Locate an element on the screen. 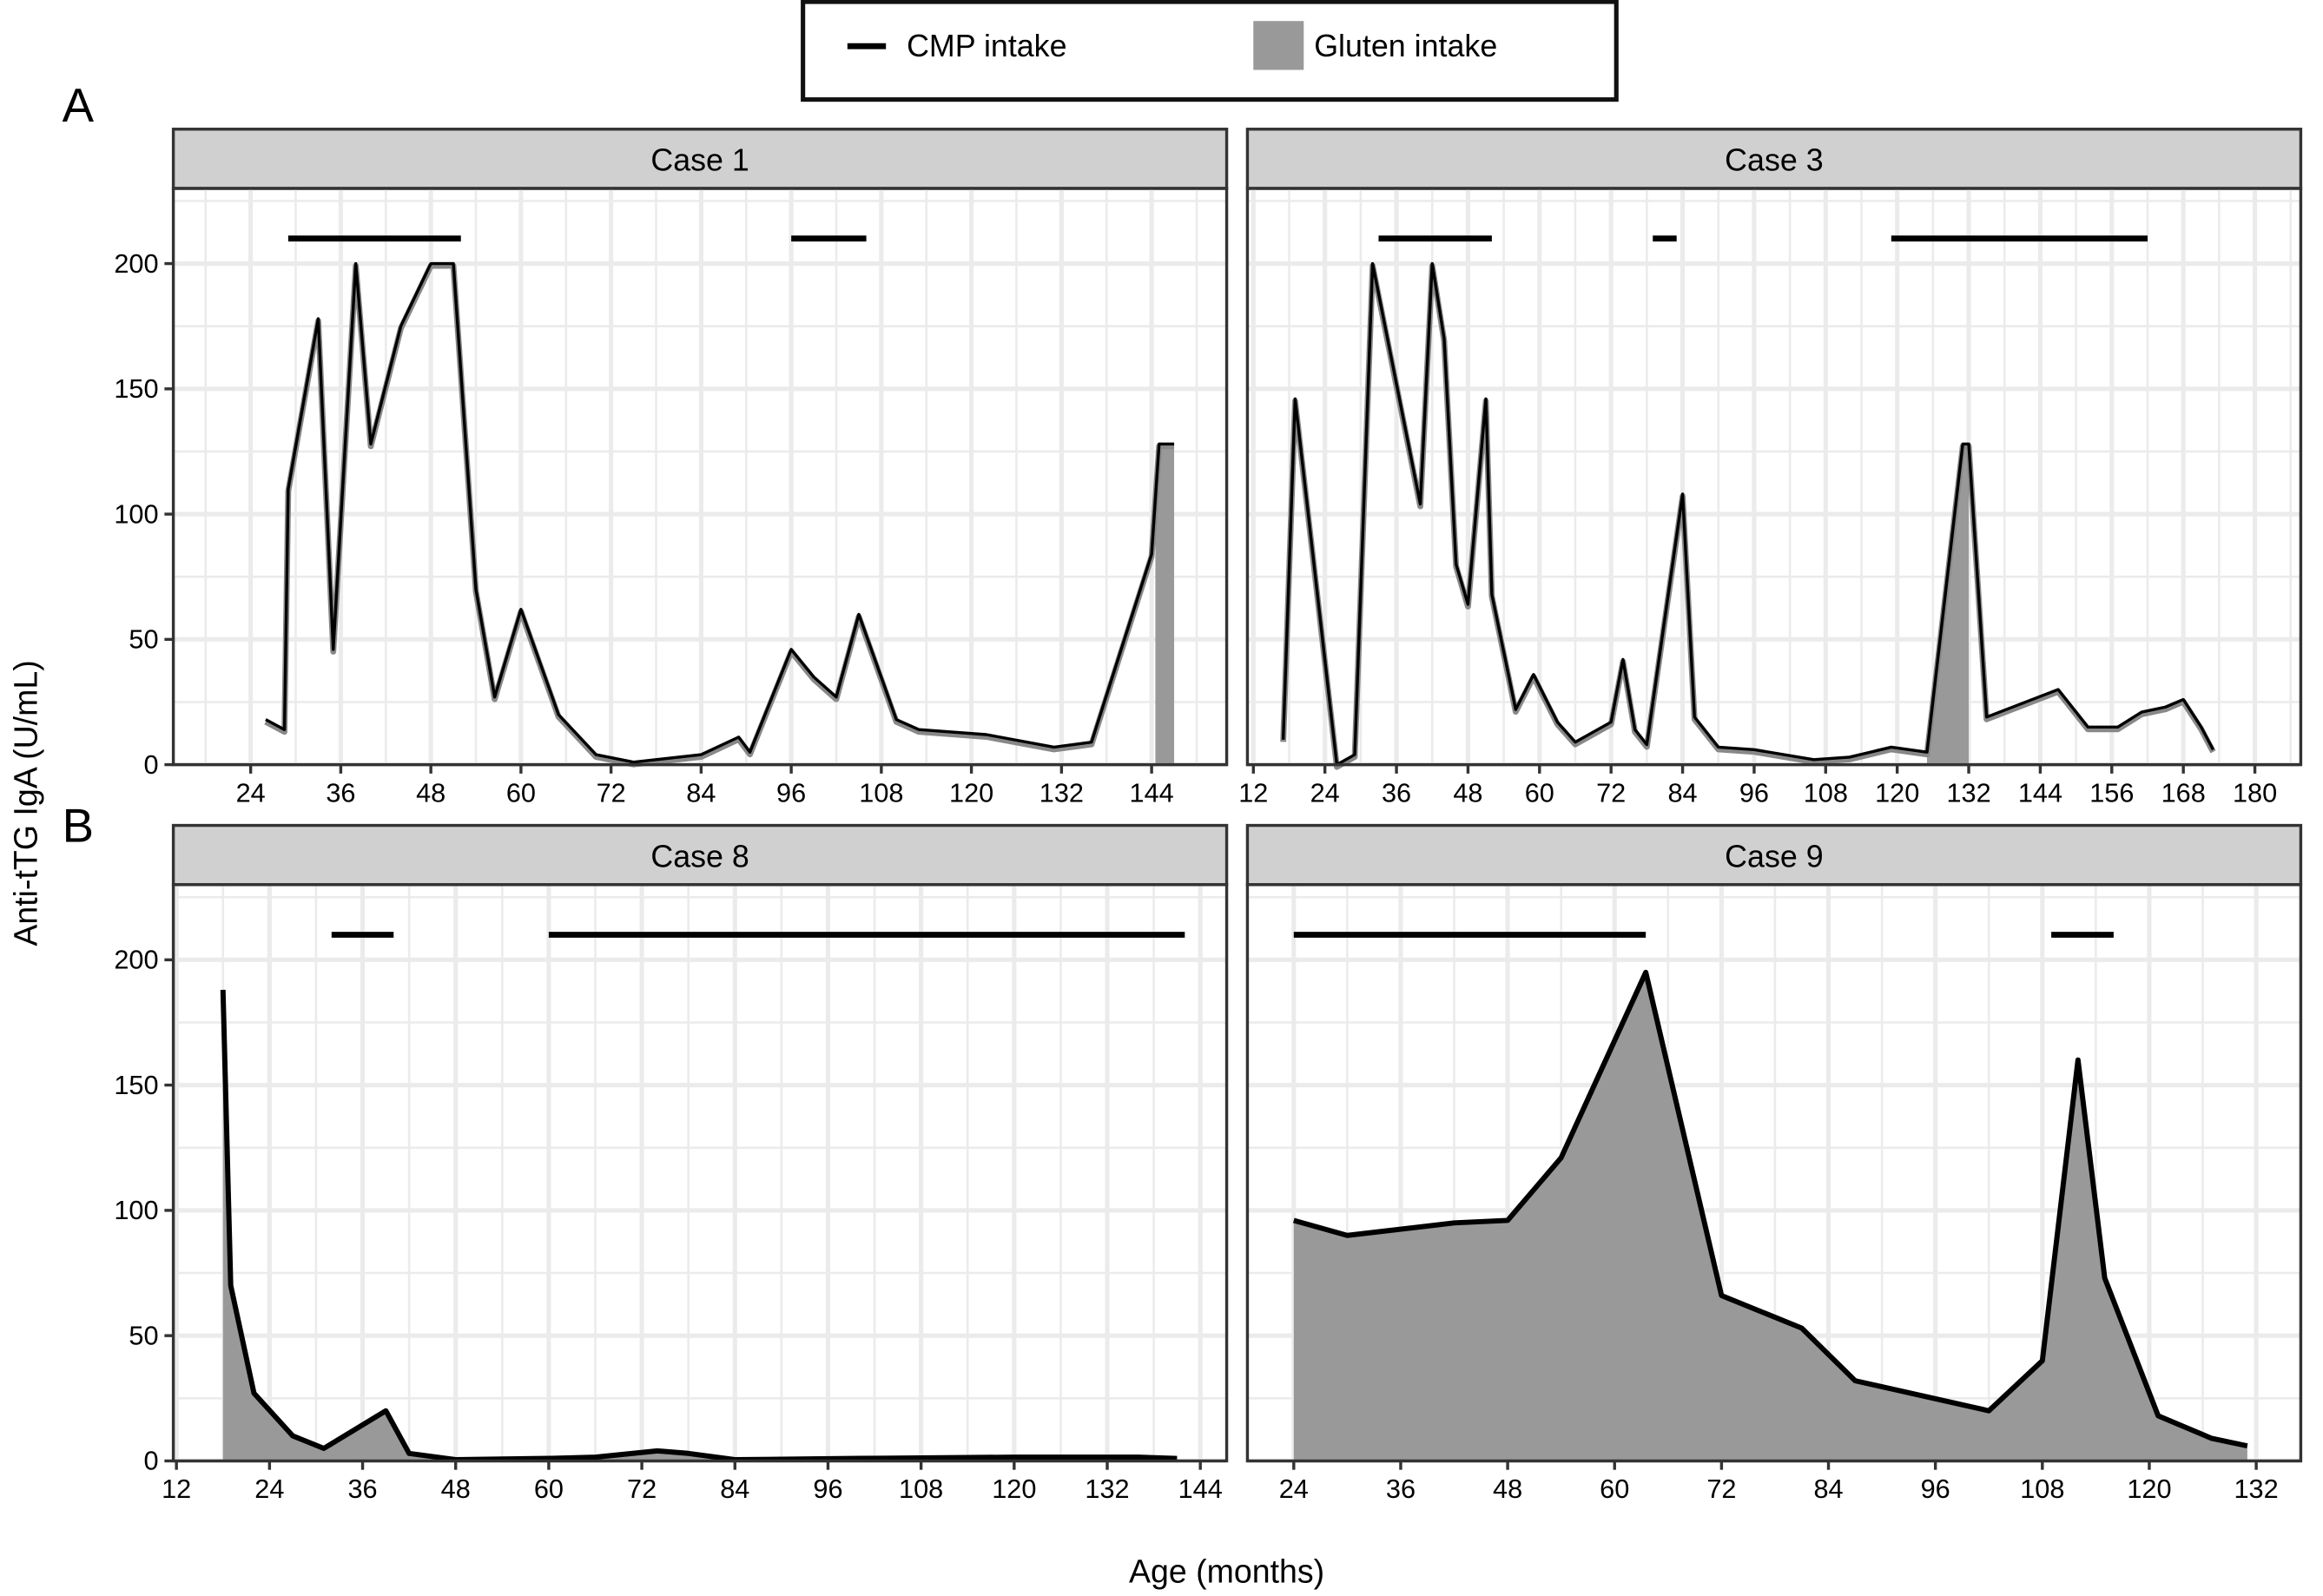 This screenshot has width=2323, height=1596. x-axis-label: Age (months) is located at coordinates (1226, 1571).